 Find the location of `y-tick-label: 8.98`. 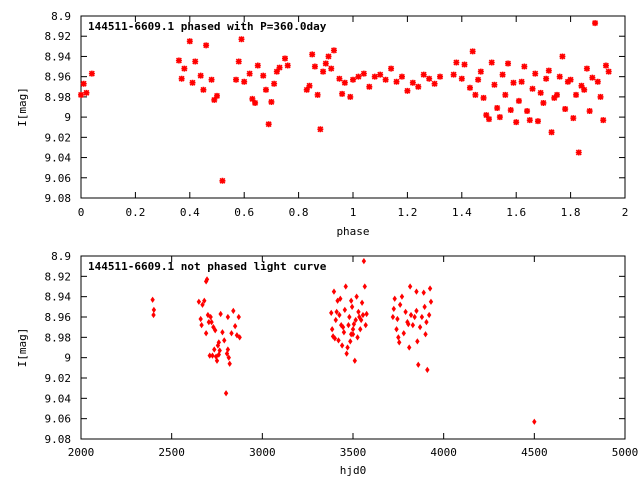

y-tick-label: 8.98 is located at coordinates (58, 337).